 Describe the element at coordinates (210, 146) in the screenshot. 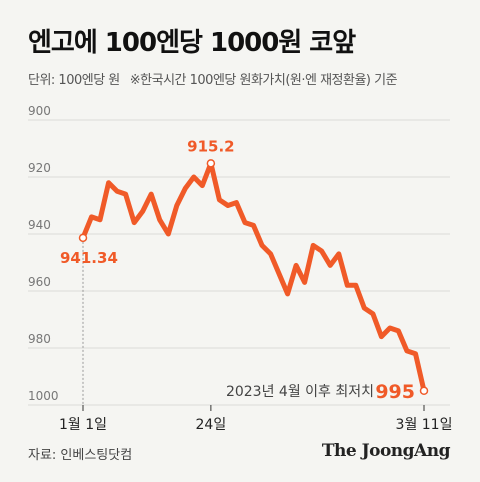

I see `peak-value-label: 915.2` at that location.